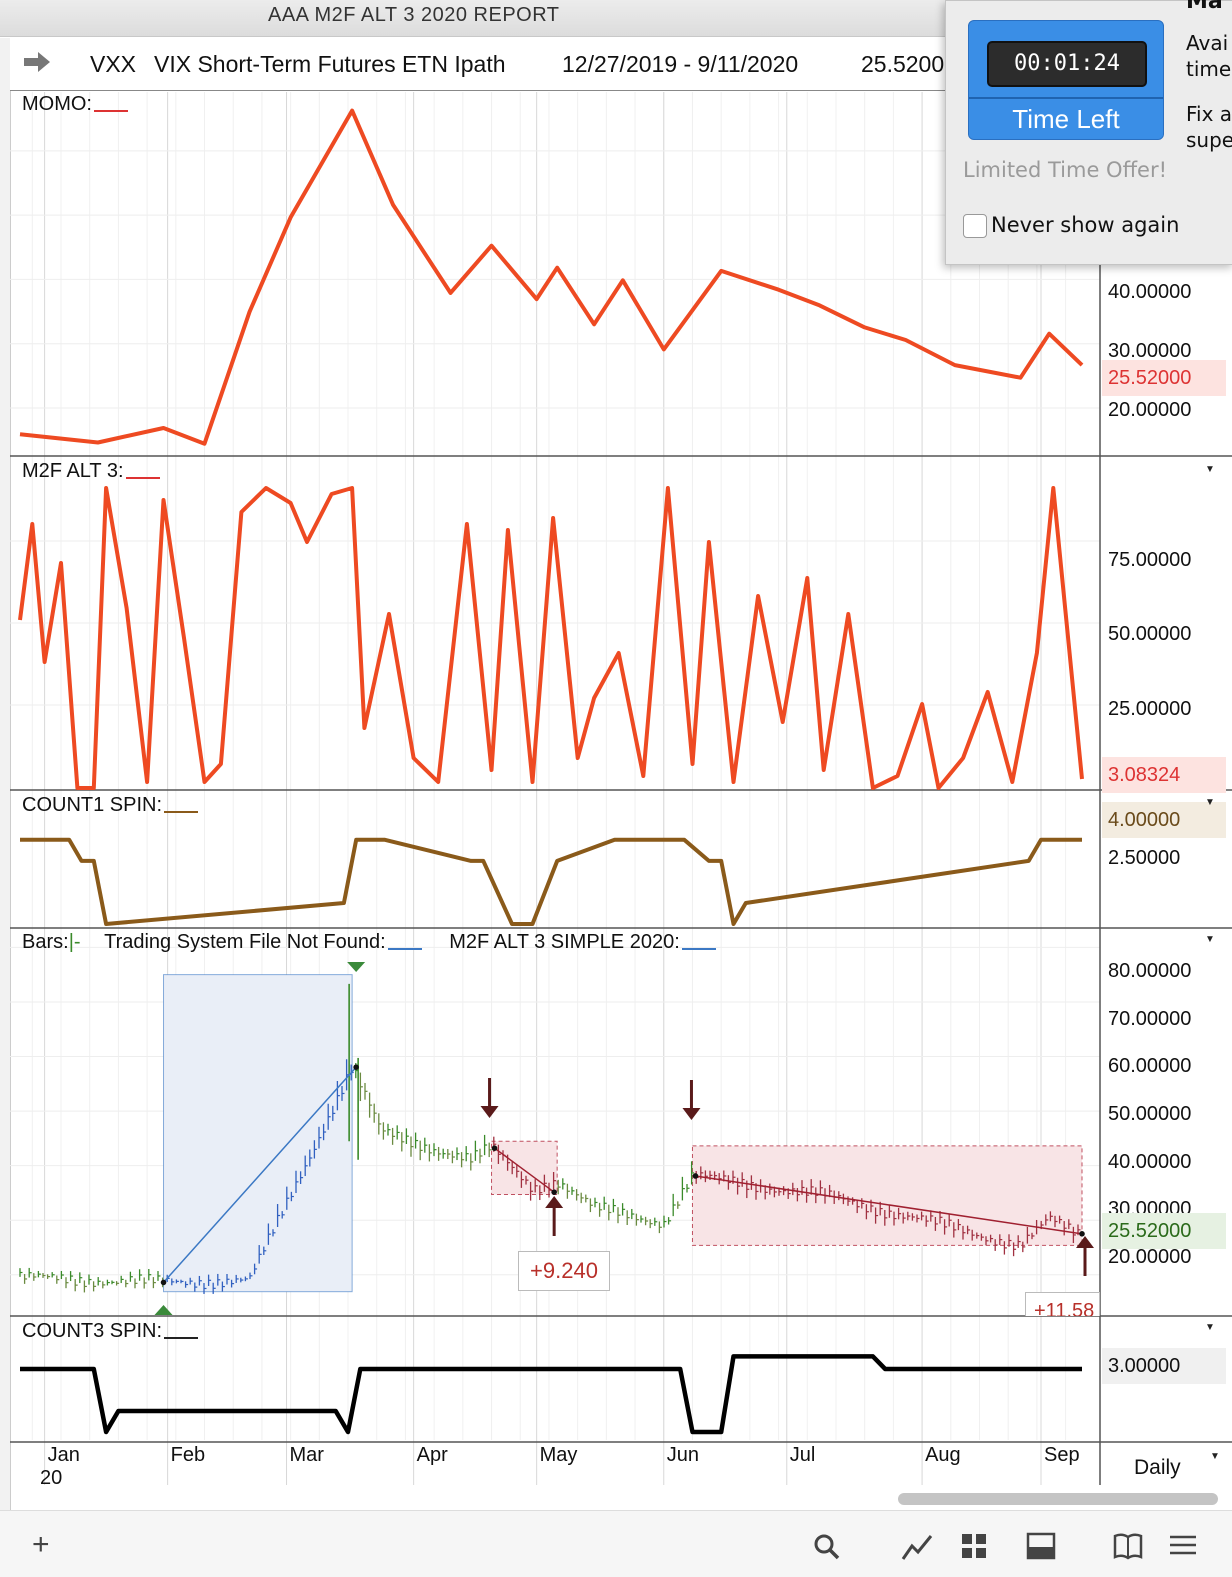 The width and height of the screenshot is (1232, 1577). I want to click on month-label: Mar, so click(306, 1455).